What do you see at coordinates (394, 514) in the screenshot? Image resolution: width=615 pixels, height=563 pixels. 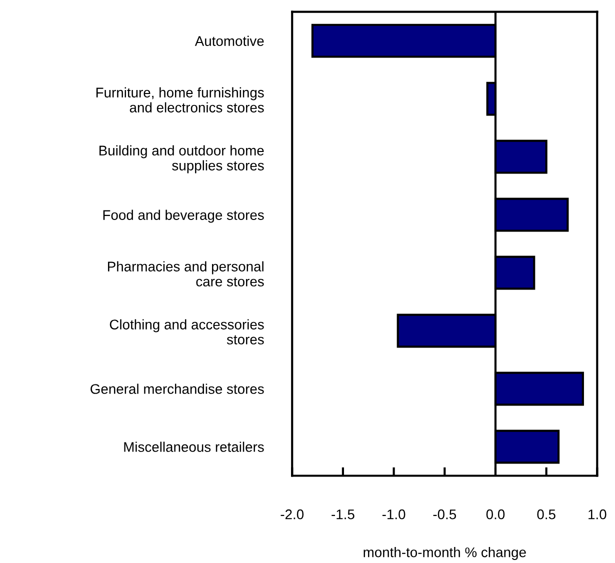 I see `x-tick-label: -1.0` at bounding box center [394, 514].